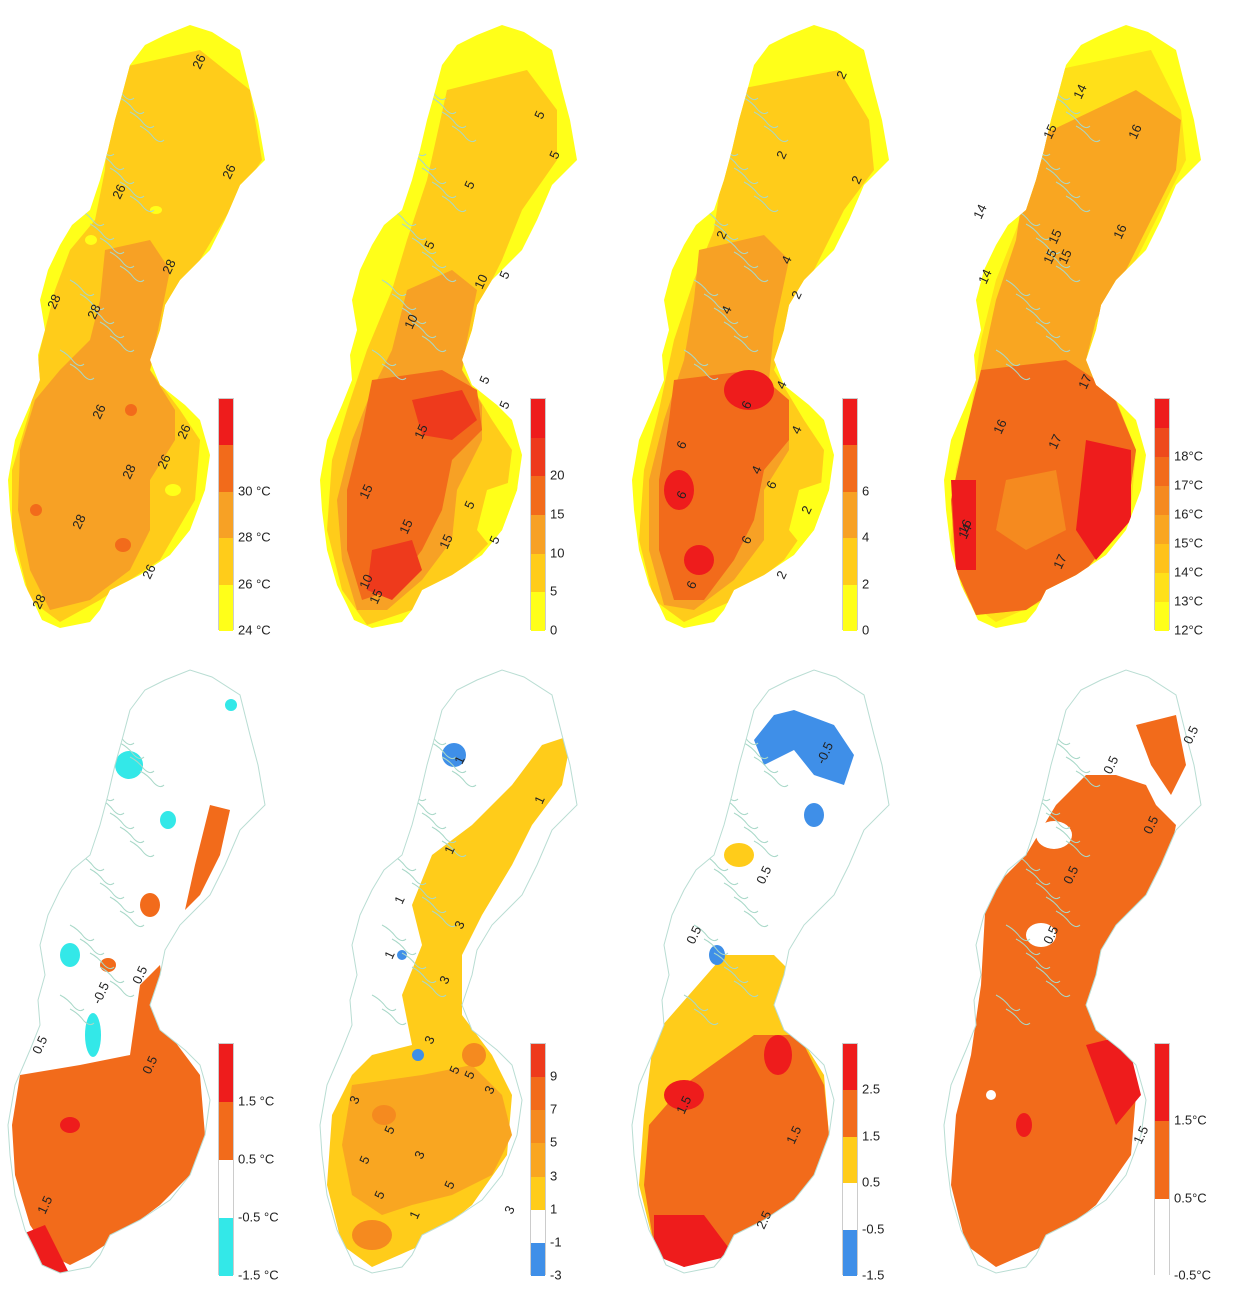 The width and height of the screenshot is (1242, 1293). What do you see at coordinates (1189, 456) in the screenshot?
I see `legend-tick-label: 18°C` at bounding box center [1189, 456].